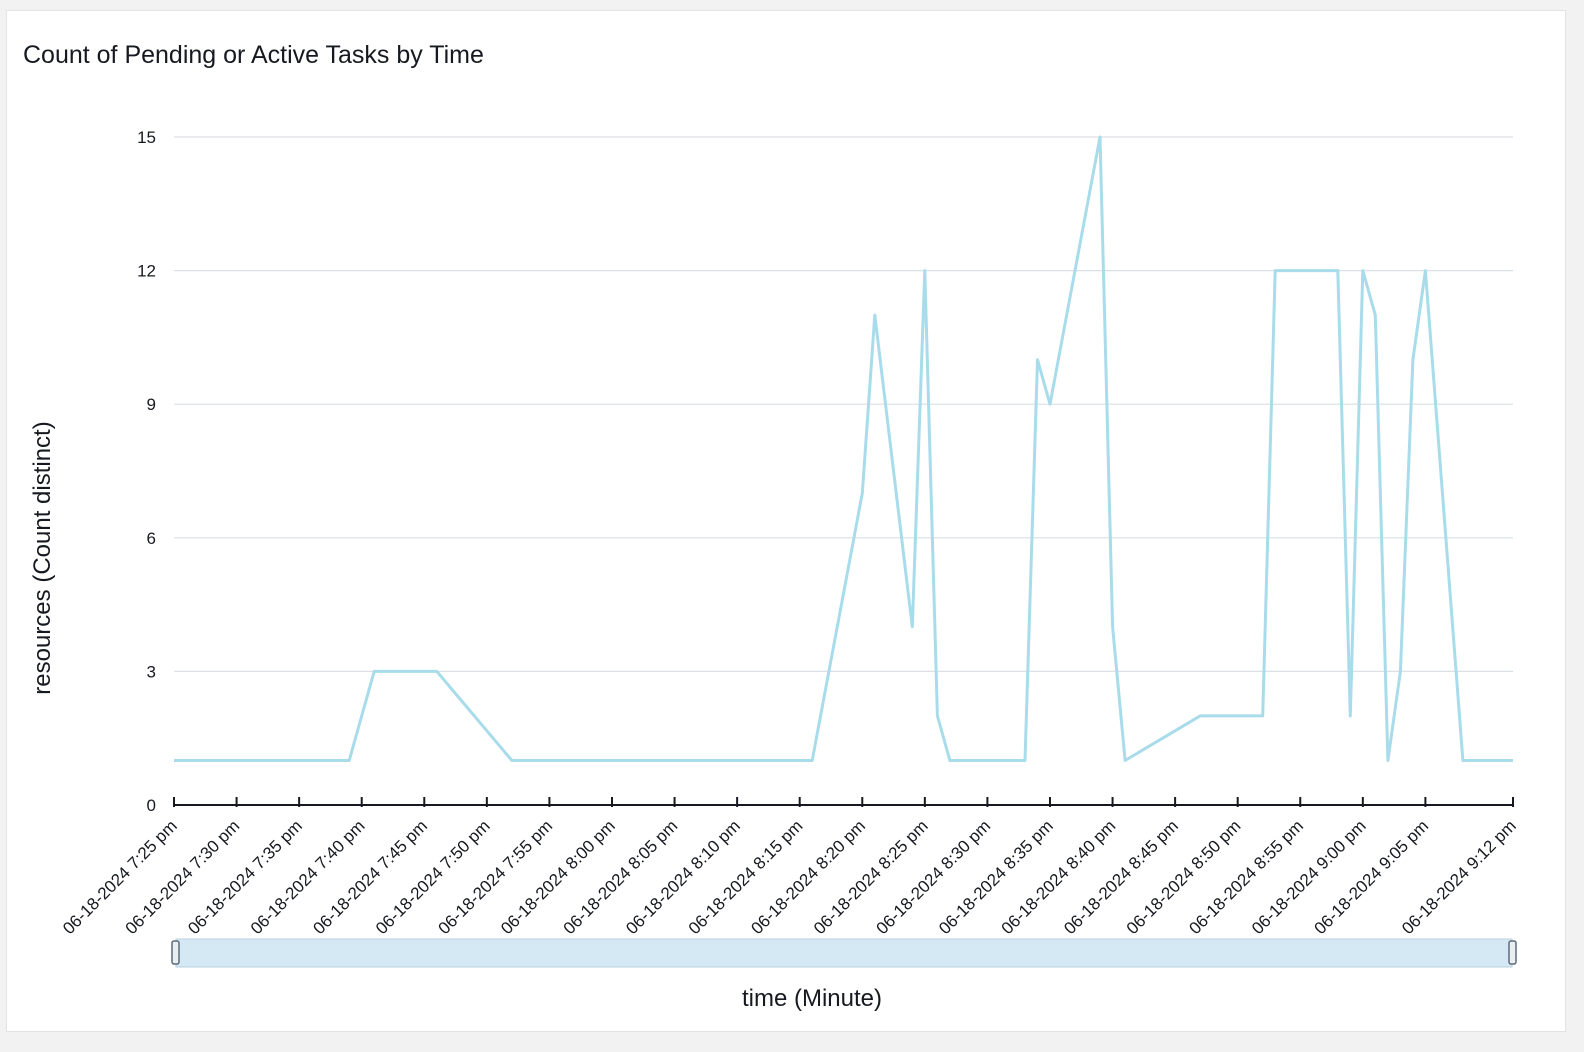 Image resolution: width=1584 pixels, height=1052 pixels. I want to click on y-axis-label: resources (Count distinct), so click(42, 557).